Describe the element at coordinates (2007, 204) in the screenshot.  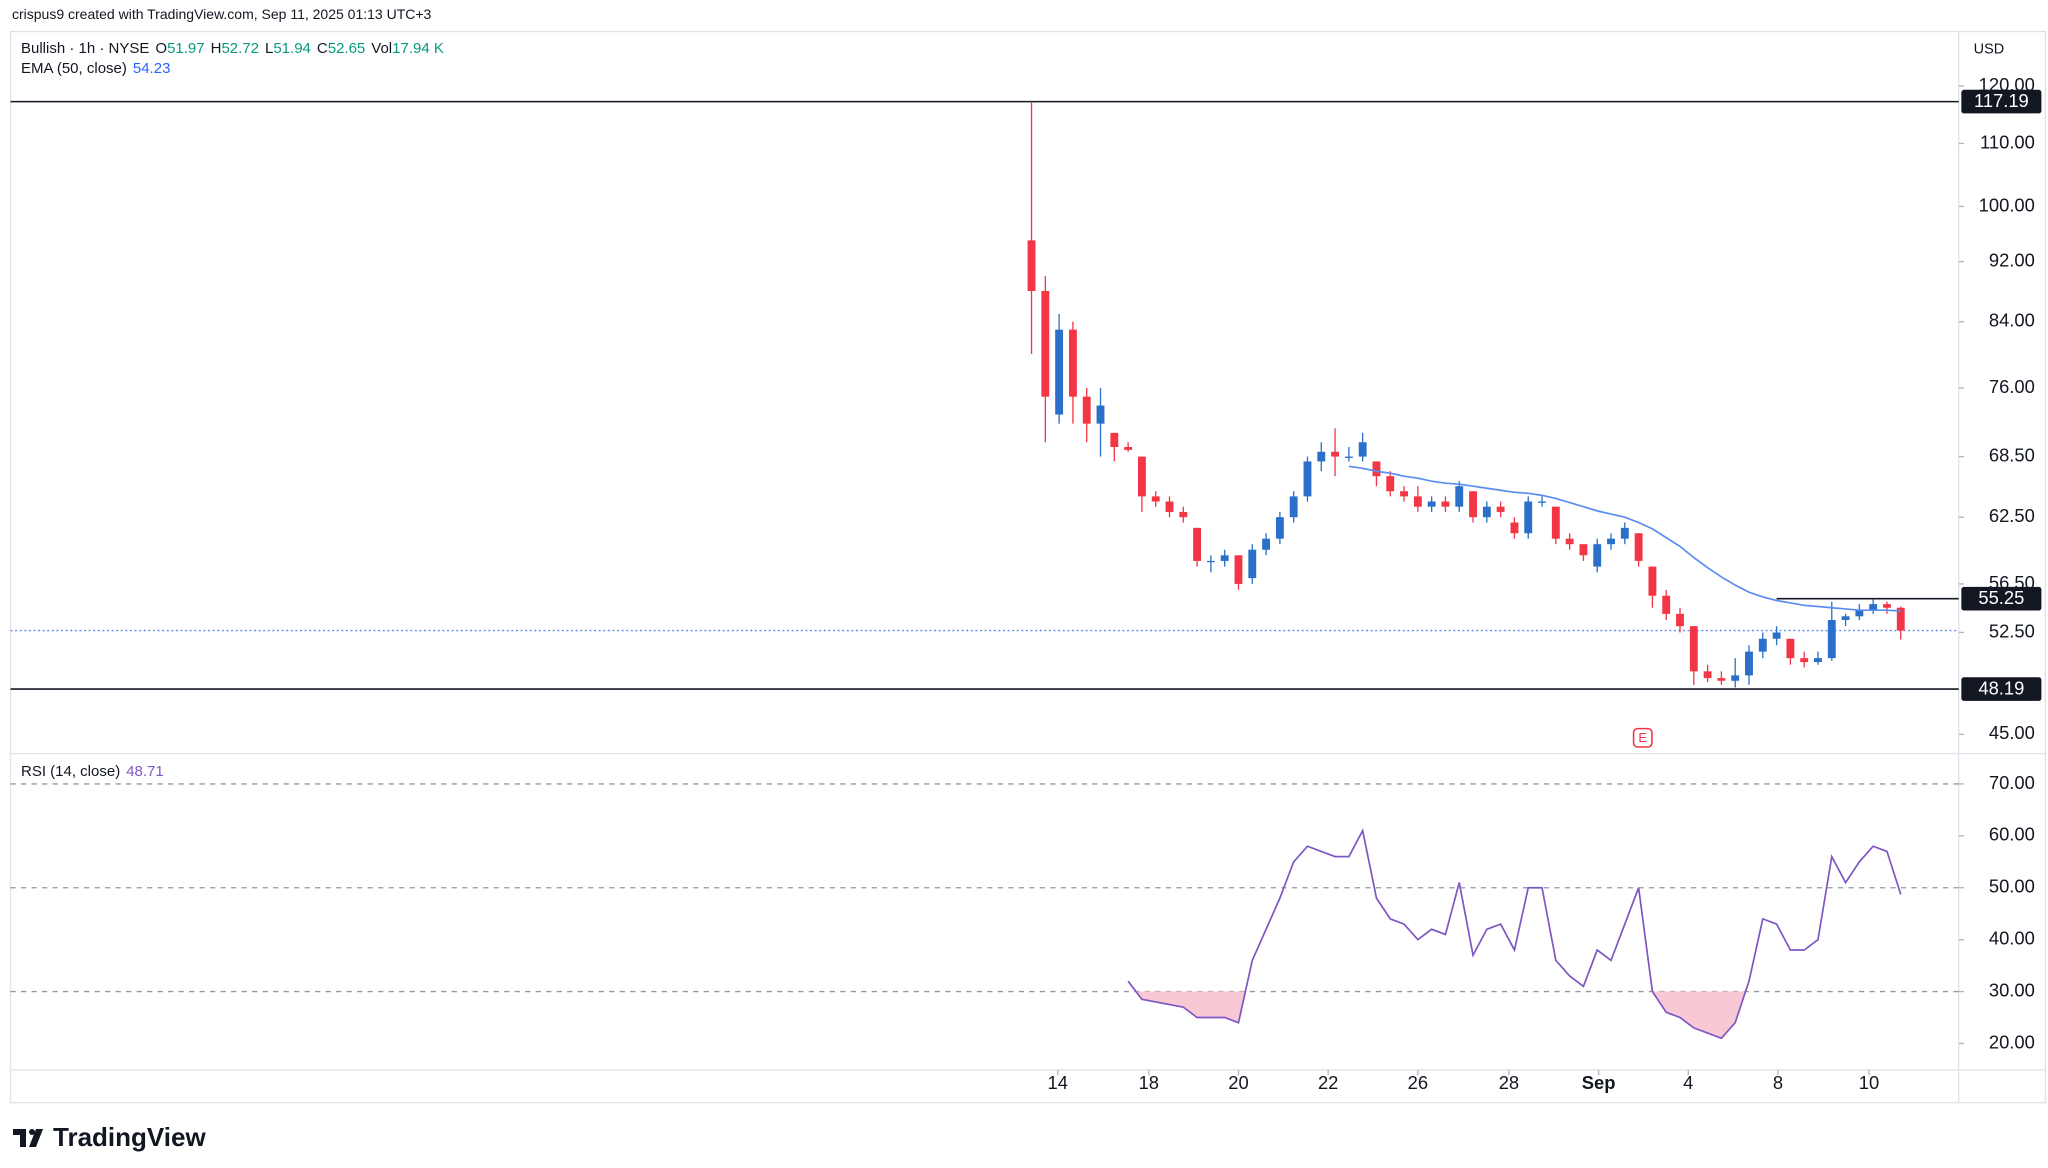
I see `y-tick-label: 100.00` at that location.